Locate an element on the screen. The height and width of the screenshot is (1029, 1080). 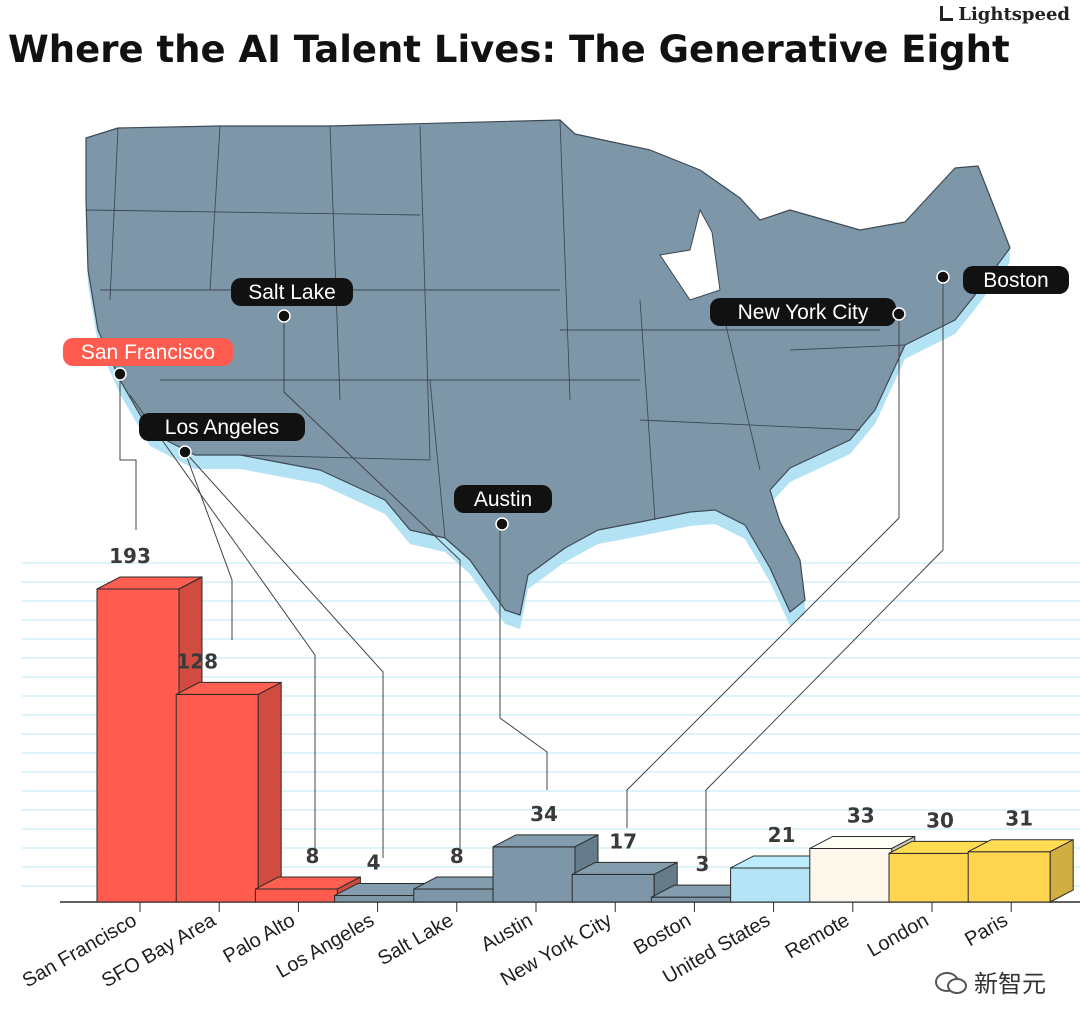
bar-sfo-bay-area is located at coordinates (228, 792).